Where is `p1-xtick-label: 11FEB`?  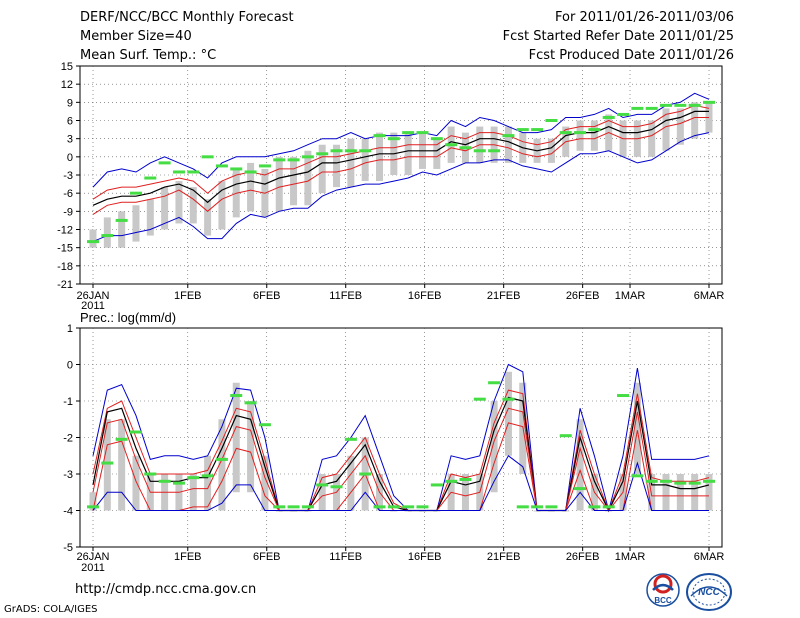 p1-xtick-label: 11FEB is located at coordinates (345, 296).